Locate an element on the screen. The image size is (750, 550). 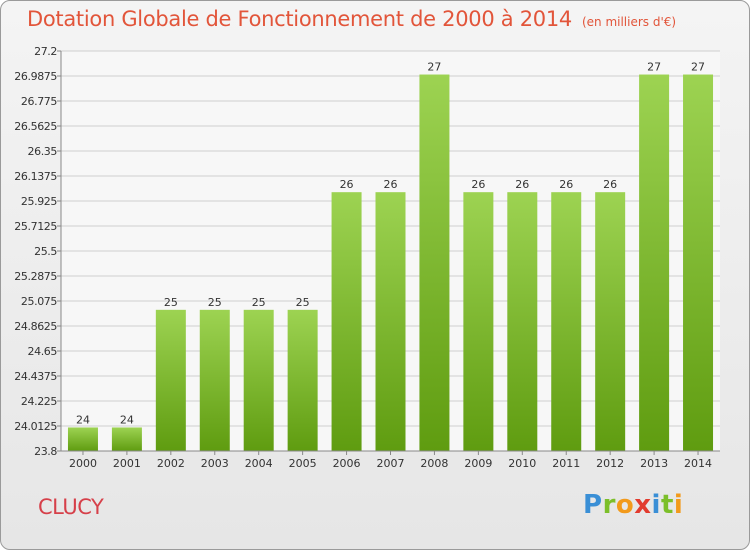
chart-subtitle: (en milliers d'€) is located at coordinates (629, 22).